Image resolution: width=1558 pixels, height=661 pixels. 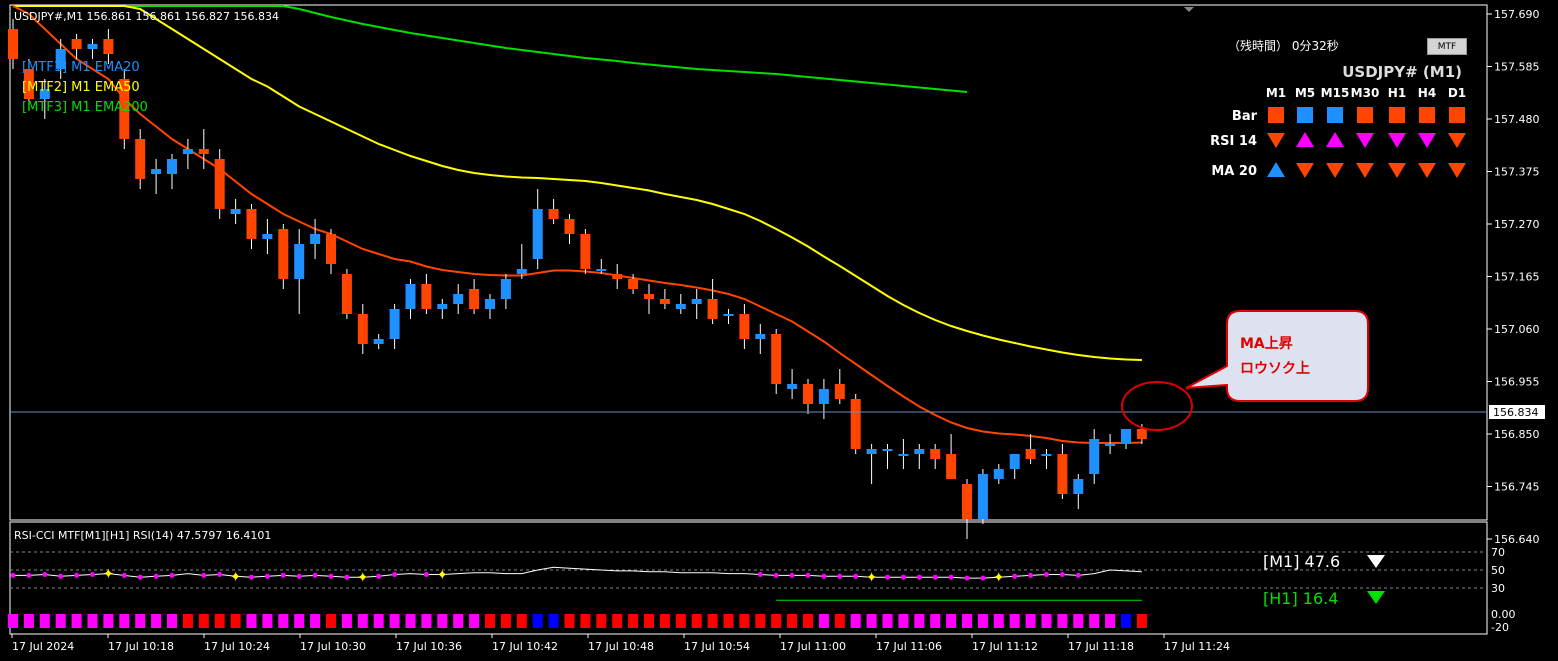 I want to click on price-tick-label: 157.060, so click(x=1517, y=329).